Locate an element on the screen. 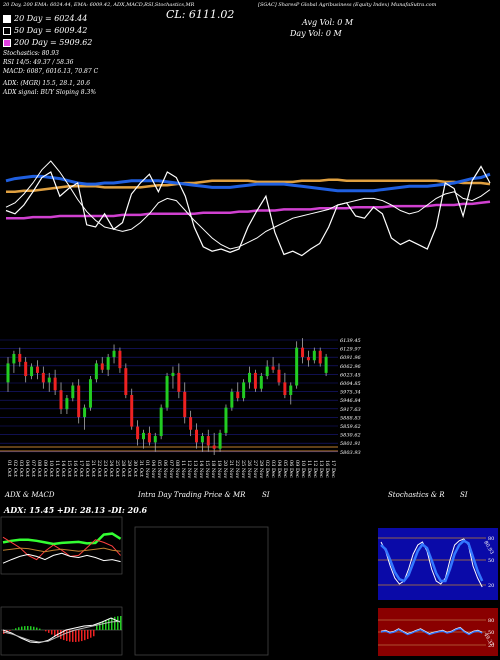 Image resolution: width=500 pixels, height=660 pixels. intraday-panel-title: Intra Day Trading Price & MR is located at coordinates (192, 495).